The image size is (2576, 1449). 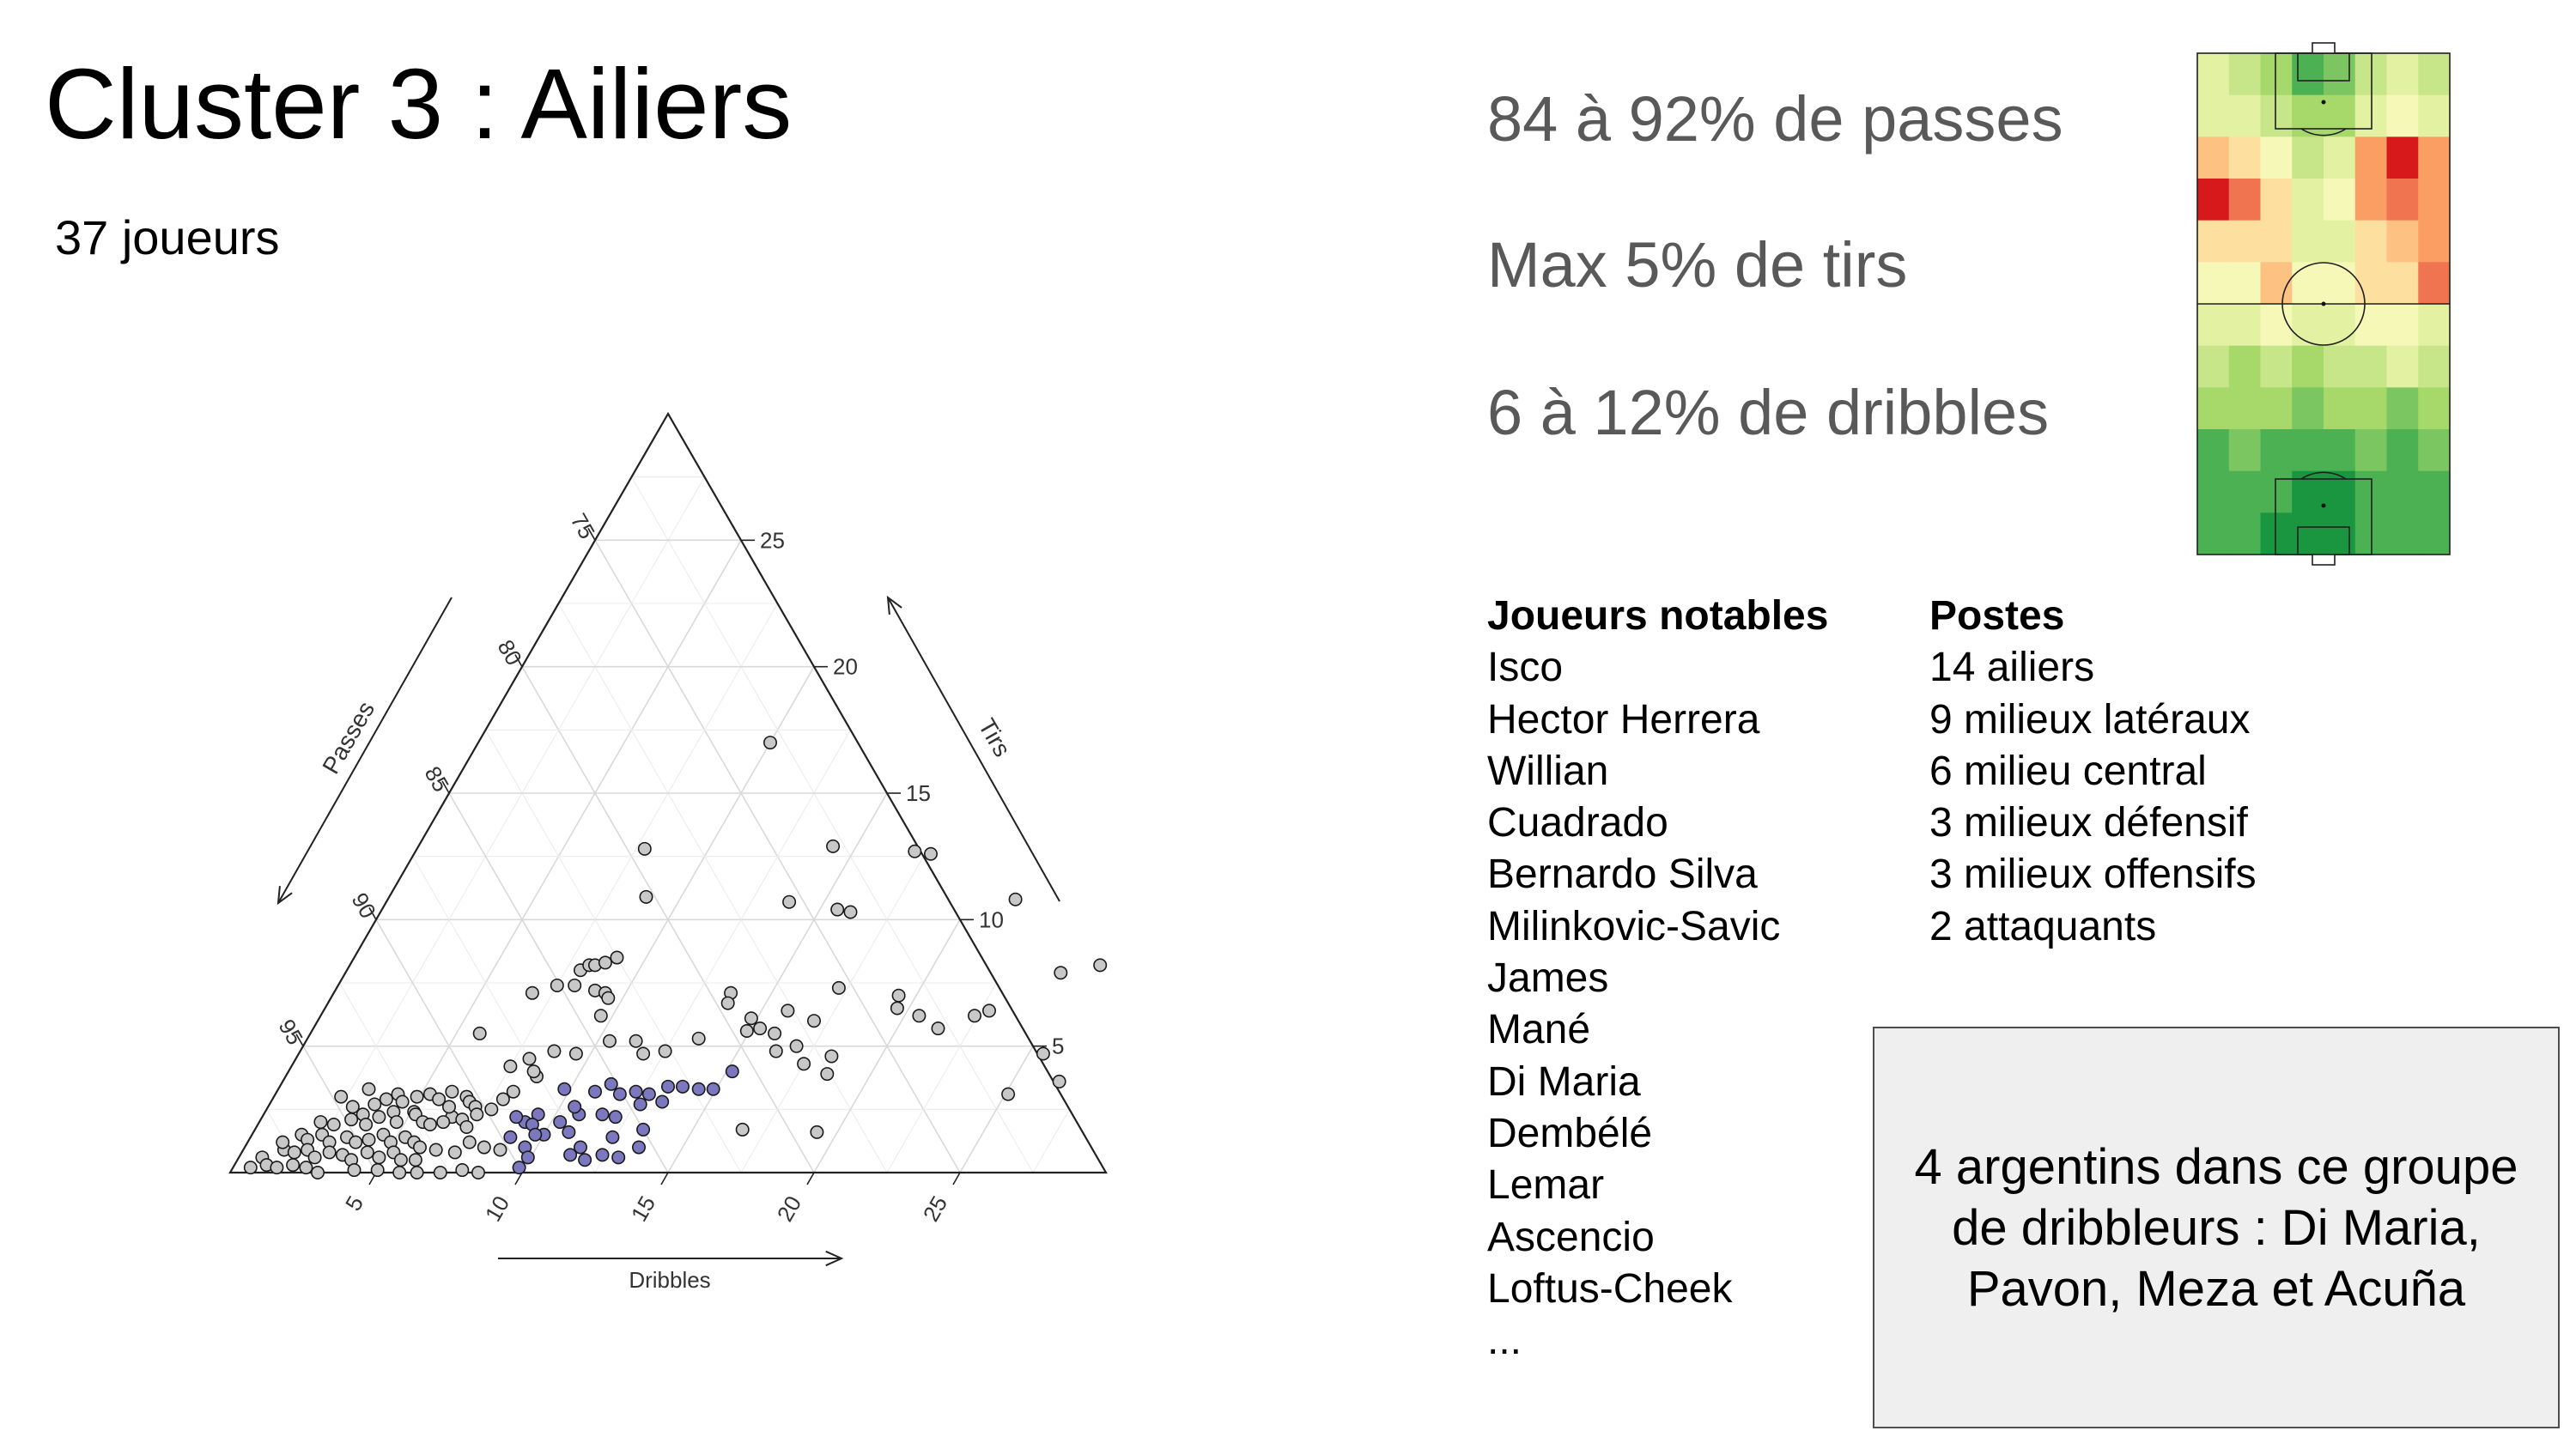 What do you see at coordinates (1548, 771) in the screenshot?
I see `player-name: Willian` at bounding box center [1548, 771].